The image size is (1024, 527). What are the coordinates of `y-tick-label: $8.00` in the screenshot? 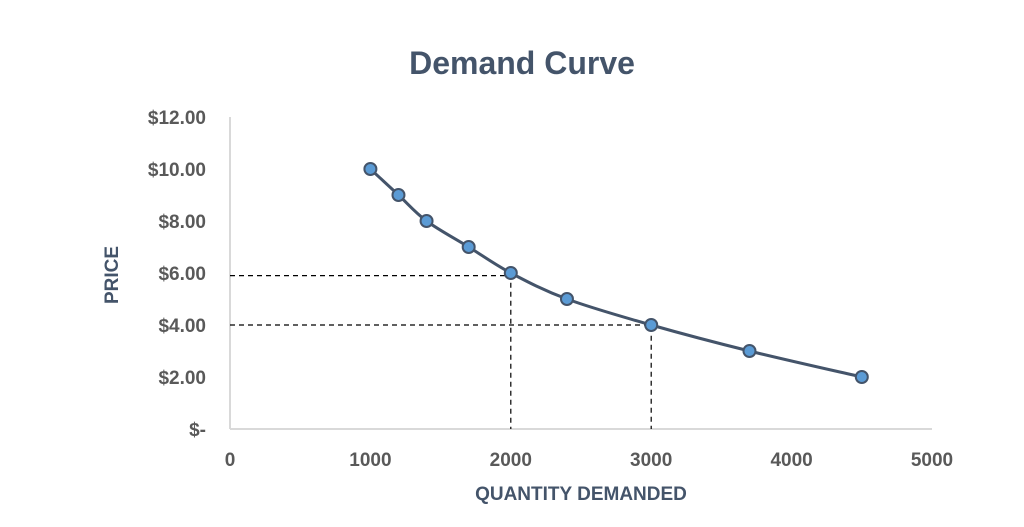 It's located at (182, 222).